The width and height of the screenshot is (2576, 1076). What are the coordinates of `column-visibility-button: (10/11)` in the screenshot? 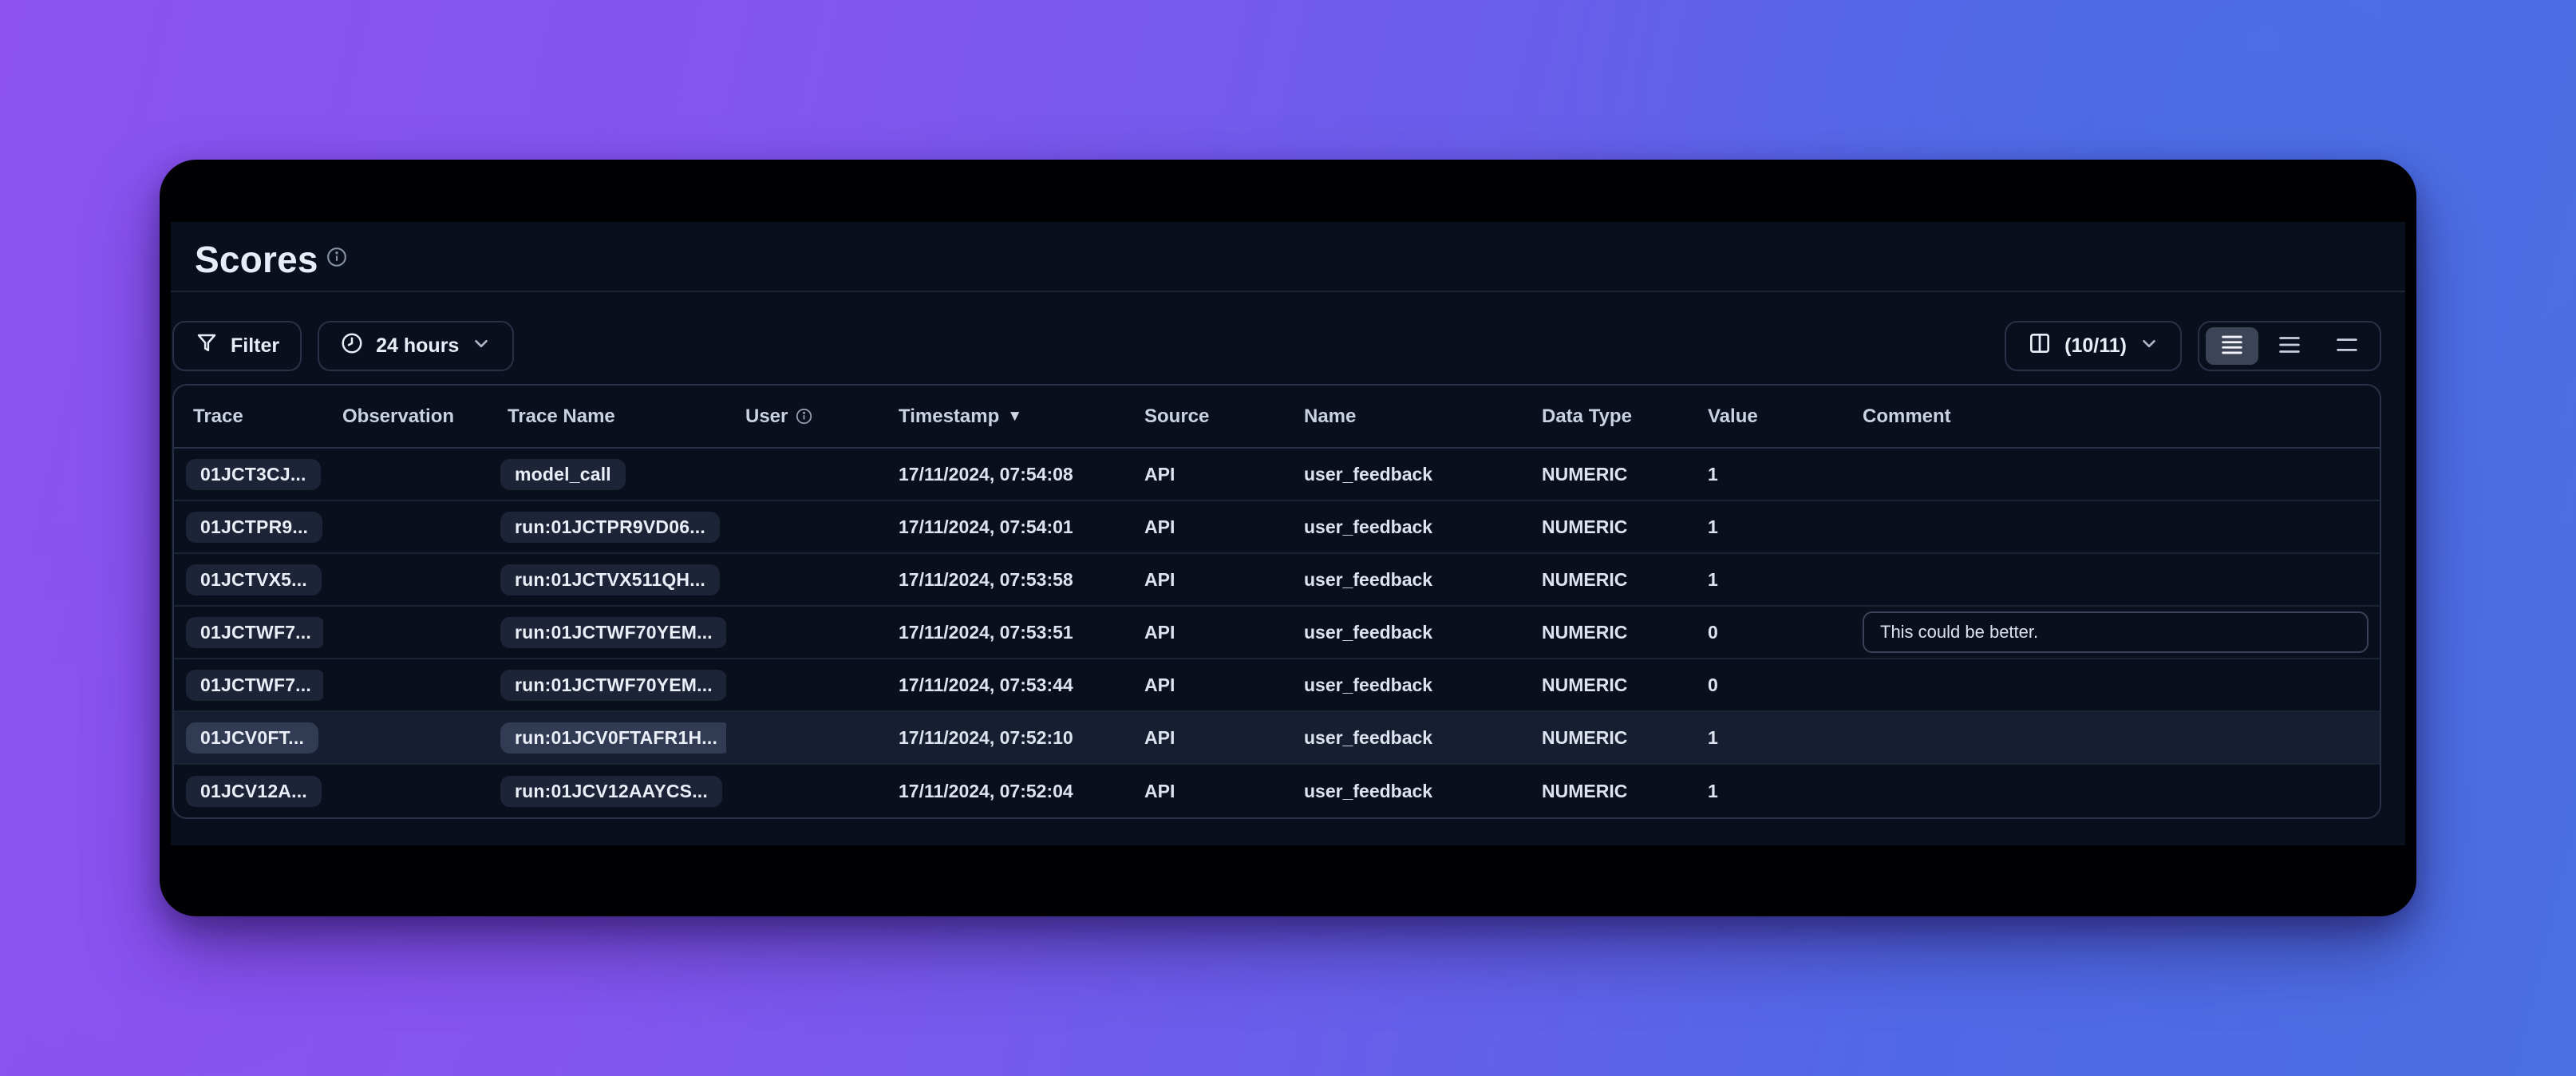 It's located at (2093, 346).